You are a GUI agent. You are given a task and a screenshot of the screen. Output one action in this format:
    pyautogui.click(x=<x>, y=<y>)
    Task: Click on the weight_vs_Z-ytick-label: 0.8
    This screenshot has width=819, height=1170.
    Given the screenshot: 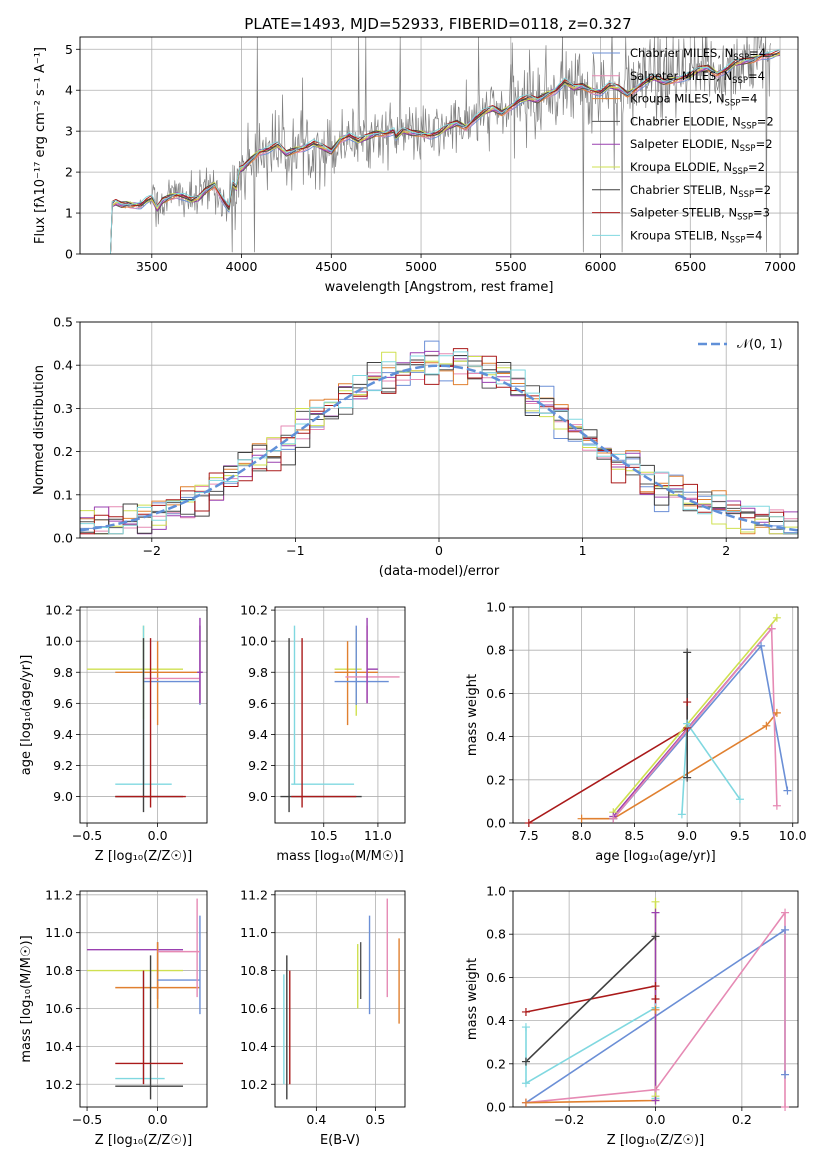 What is the action you would take?
    pyautogui.click(x=496, y=934)
    